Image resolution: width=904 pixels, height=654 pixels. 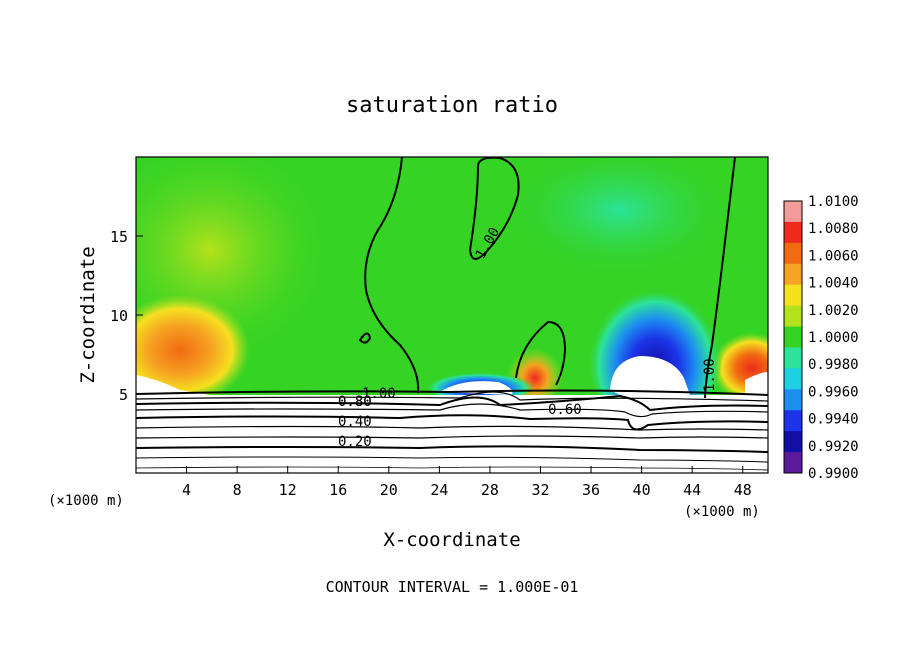 What do you see at coordinates (467, 482) in the screenshot?
I see `x-axis: 4 8 12 16 20 24 28 32 36 40 44 48` at bounding box center [467, 482].